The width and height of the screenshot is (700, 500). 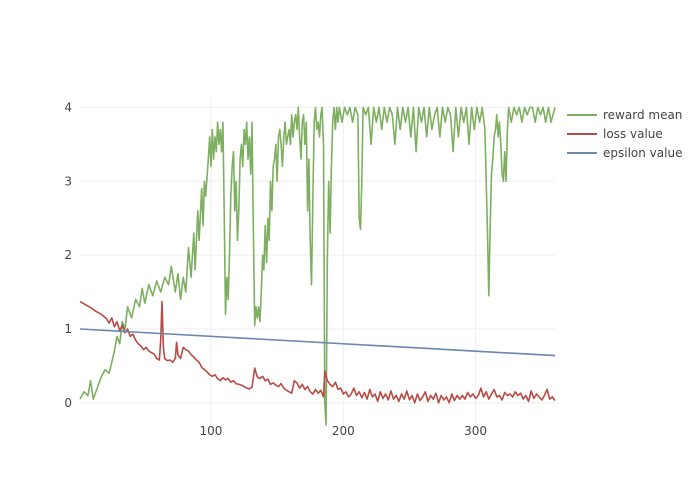 I want to click on legend: reward mean loss value epsilon value, so click(x=624, y=134).